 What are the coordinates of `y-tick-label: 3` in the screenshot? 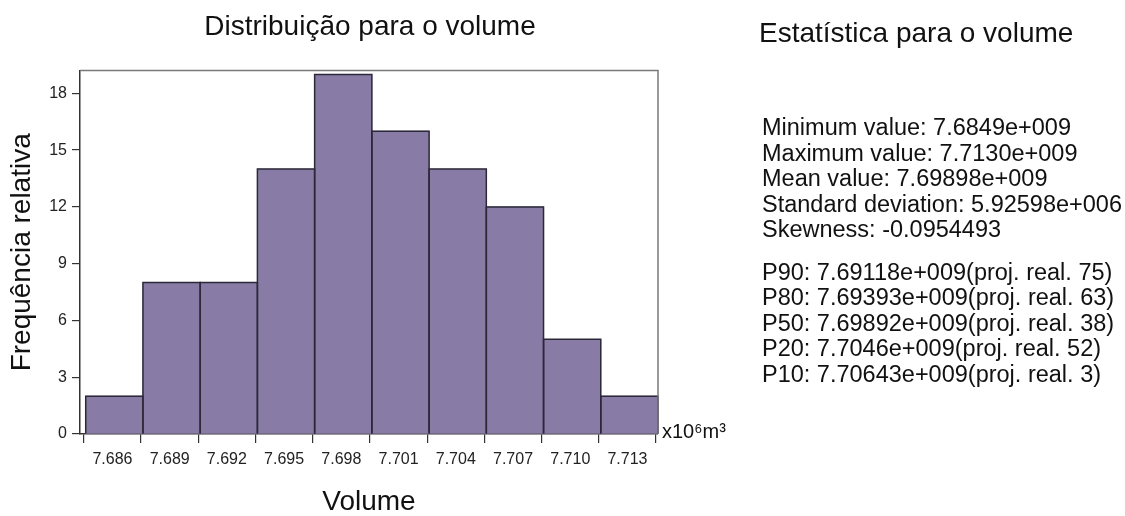 It's located at (63, 376).